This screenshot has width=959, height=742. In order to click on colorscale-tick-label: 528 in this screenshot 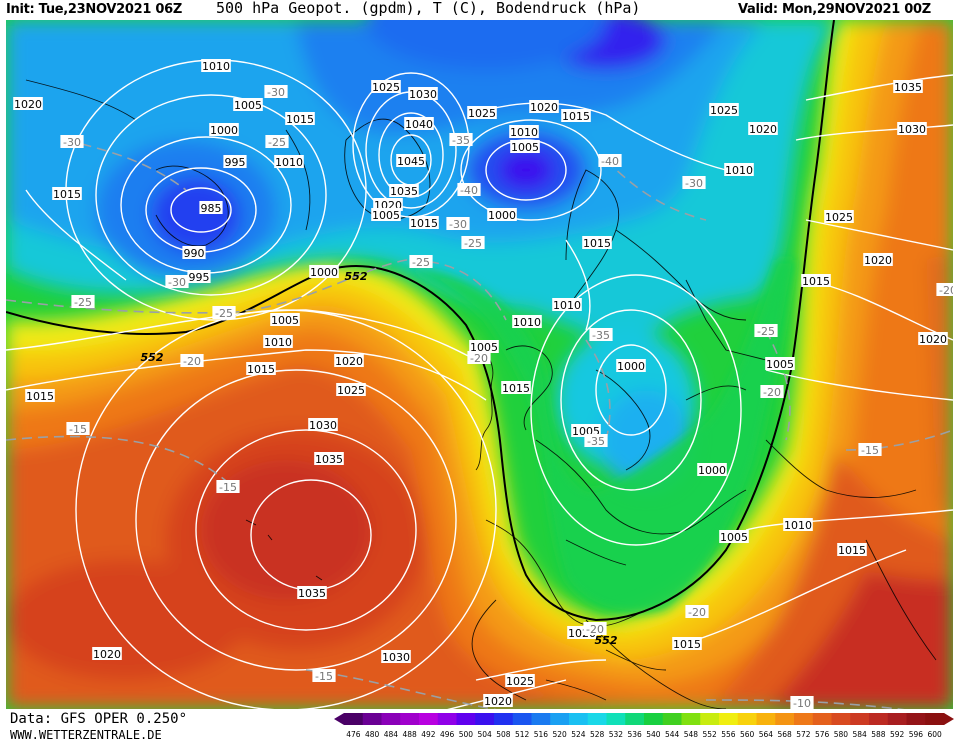, I will do `click(597, 734)`.